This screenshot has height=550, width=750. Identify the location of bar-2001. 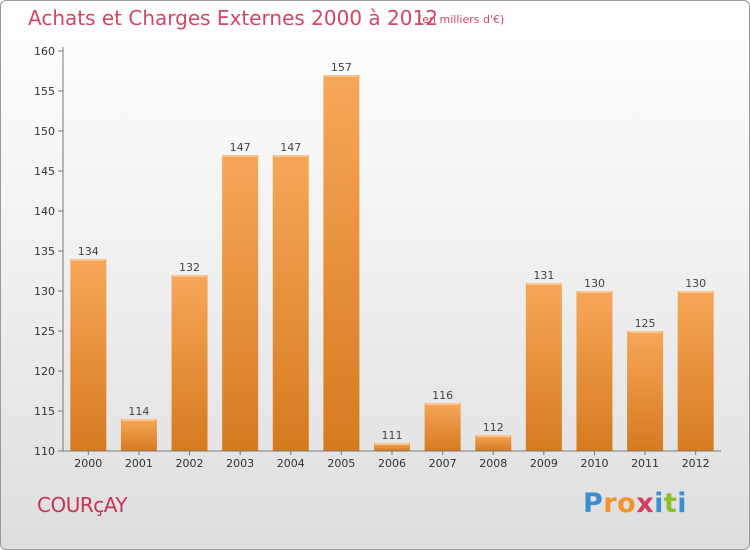
(138, 435).